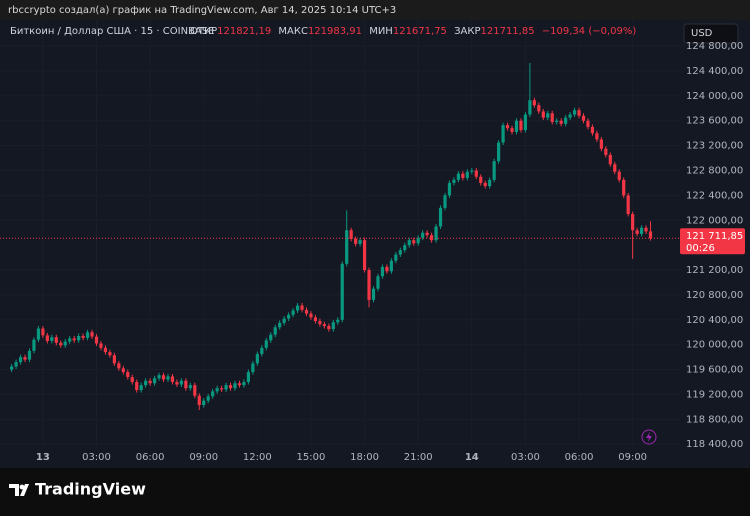 The image size is (750, 516). Describe the element at coordinates (589, 31) in the screenshot. I see `change: −109,34 (−0,09%)` at that location.